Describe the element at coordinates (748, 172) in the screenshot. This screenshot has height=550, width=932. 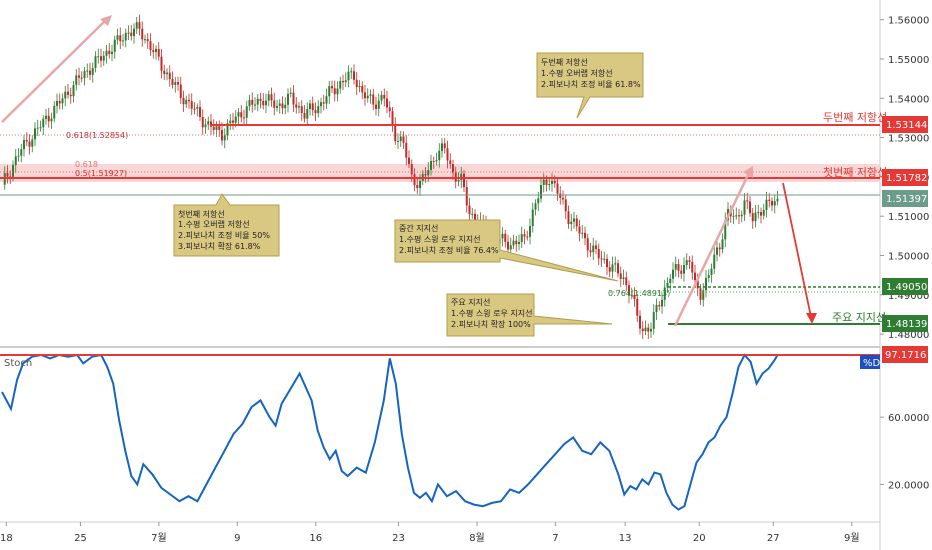
I see `uptrend-arrow-2-head` at that location.